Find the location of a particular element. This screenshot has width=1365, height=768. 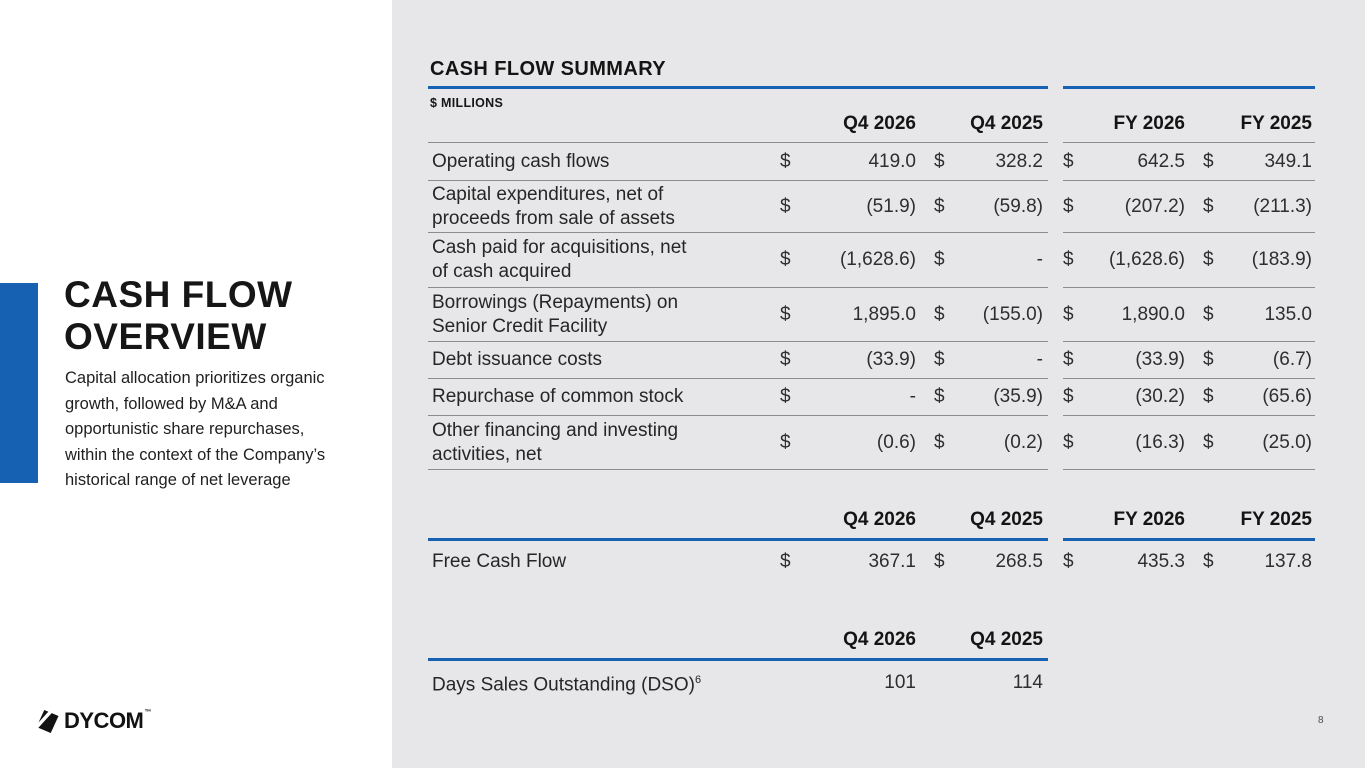

cell-fy-2026: (33.9) is located at coordinates (1160, 359).